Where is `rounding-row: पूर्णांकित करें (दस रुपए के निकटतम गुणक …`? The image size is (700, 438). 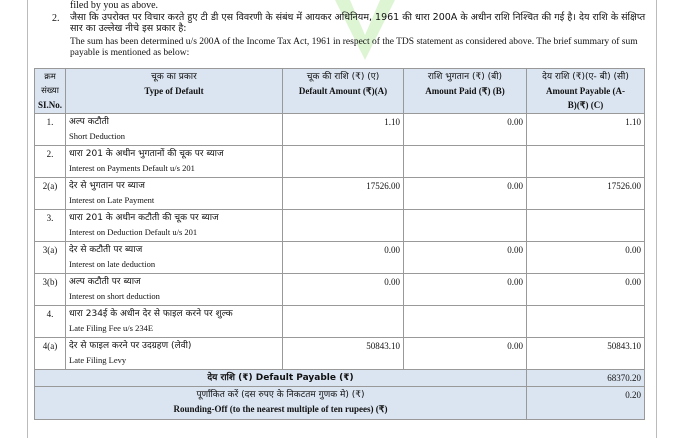 rounding-row: पूर्णांकित करें (दस रुपए के निकटतम गुणक … is located at coordinates (339, 403).